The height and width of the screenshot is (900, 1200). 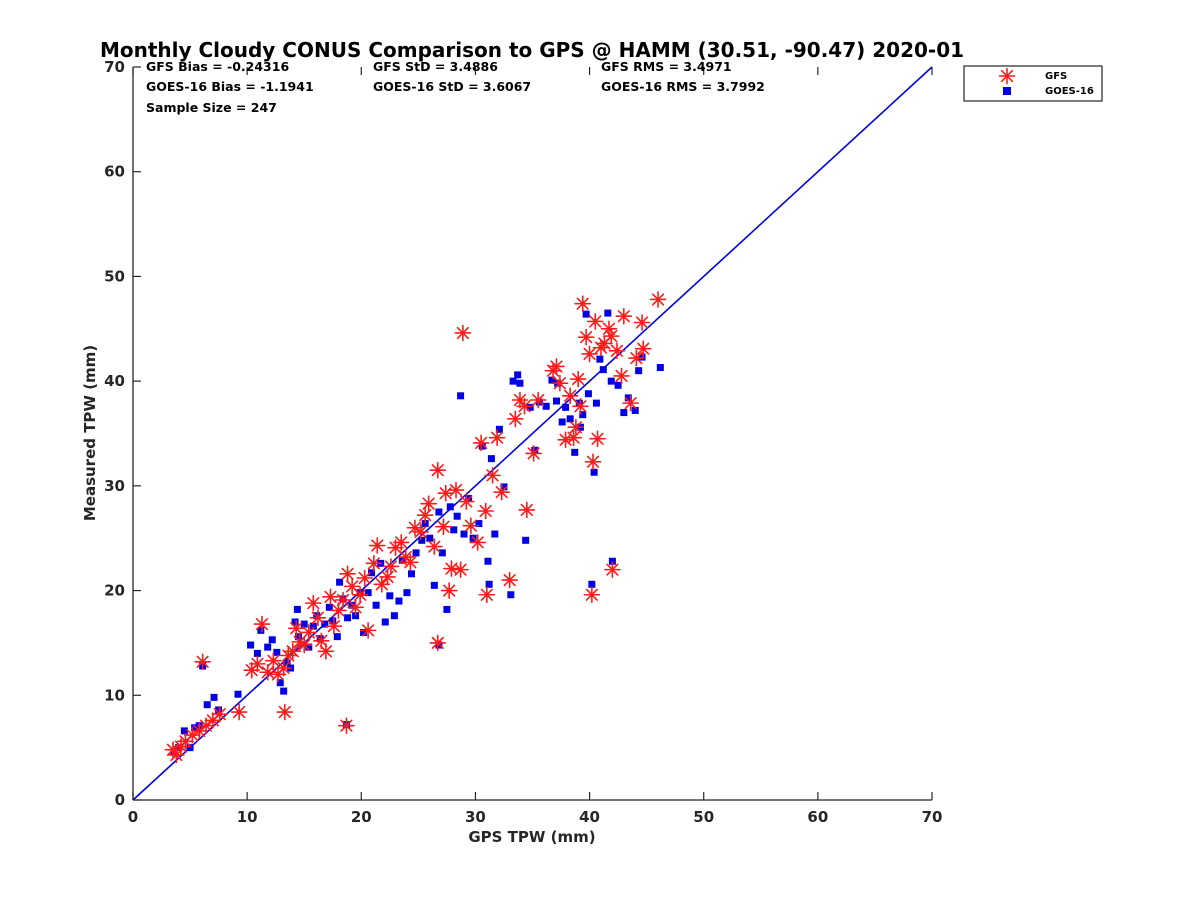 What do you see at coordinates (1056, 76) in the screenshot?
I see `legend-gfs-label: GFS` at bounding box center [1056, 76].